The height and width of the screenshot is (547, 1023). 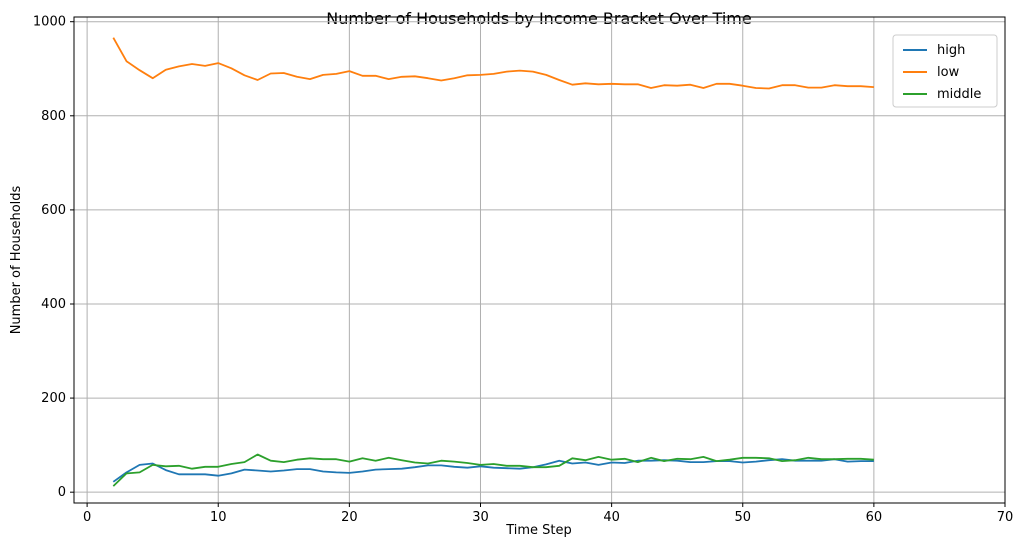 What do you see at coordinates (948, 72) in the screenshot?
I see `legend-label-low: low` at bounding box center [948, 72].